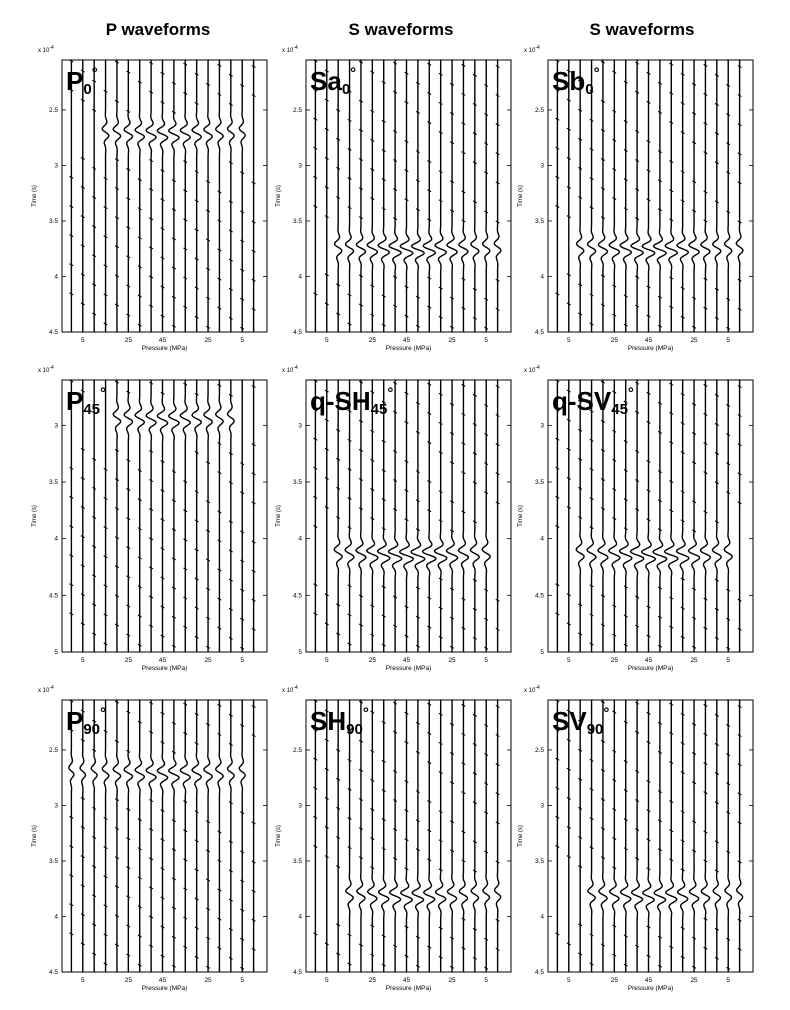  What do you see at coordinates (580, 721) in the screenshot?
I see `panel-label: SV90°` at bounding box center [580, 721].